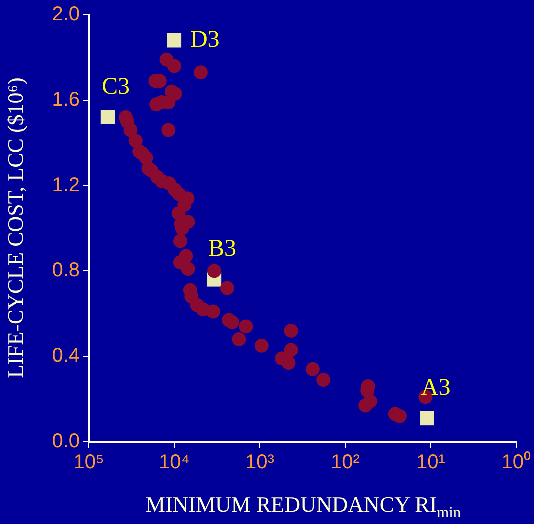 This screenshot has width=534, height=524. What do you see at coordinates (516, 462) in the screenshot?
I see `x-tick-label: 10⁰` at bounding box center [516, 462].